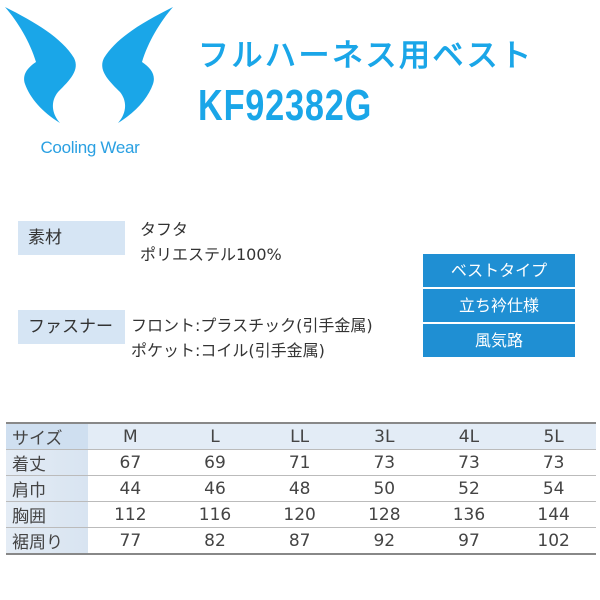 The width and height of the screenshot is (600, 600). Describe the element at coordinates (469, 514) in the screenshot. I see `cell: 136` at that location.